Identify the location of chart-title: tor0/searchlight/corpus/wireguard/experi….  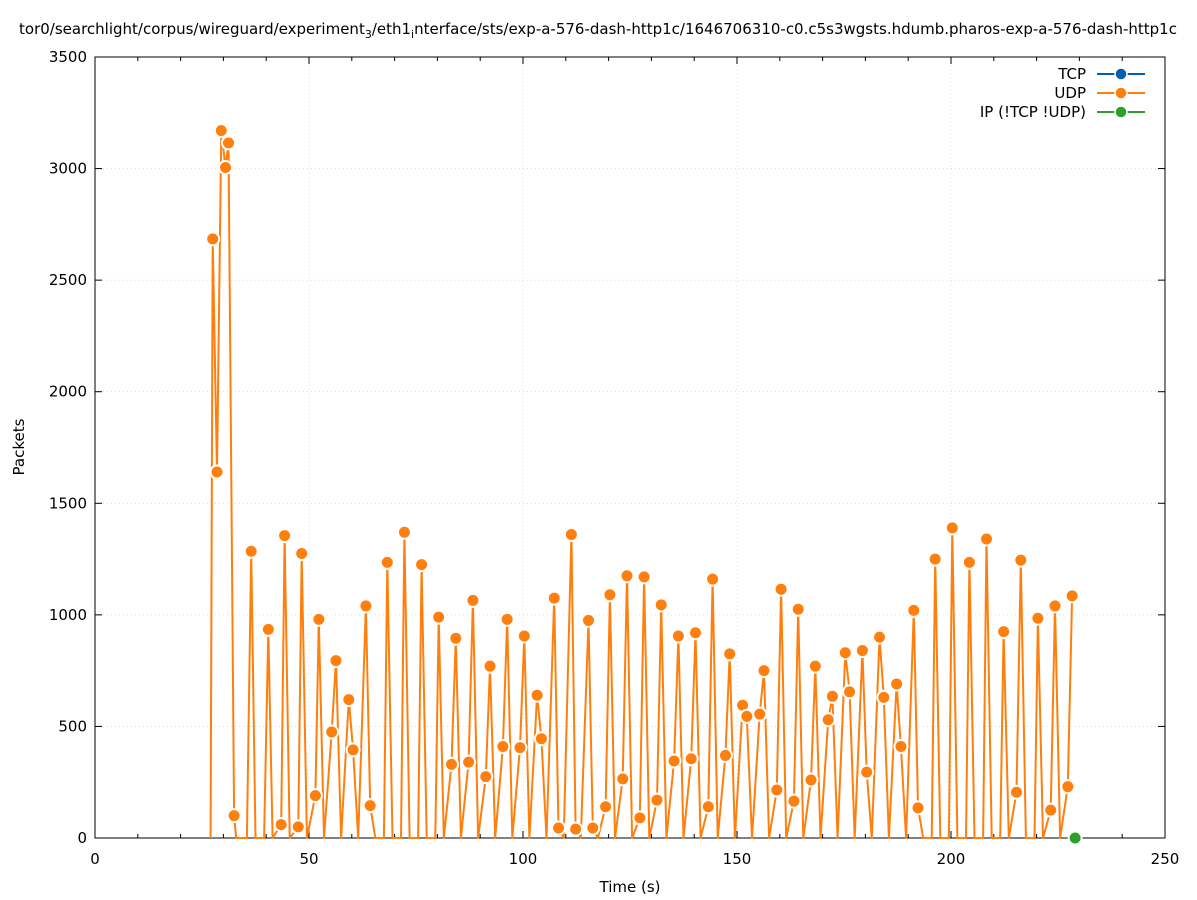
(598, 30).